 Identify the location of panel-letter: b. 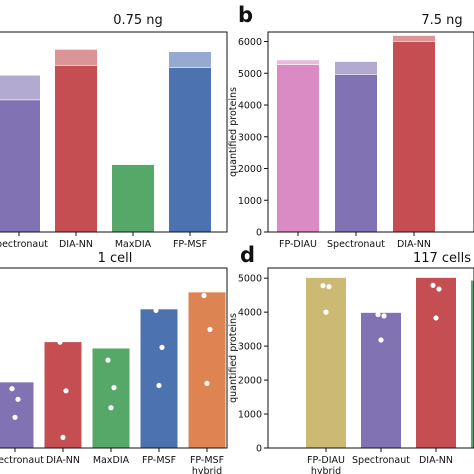
(245, 15).